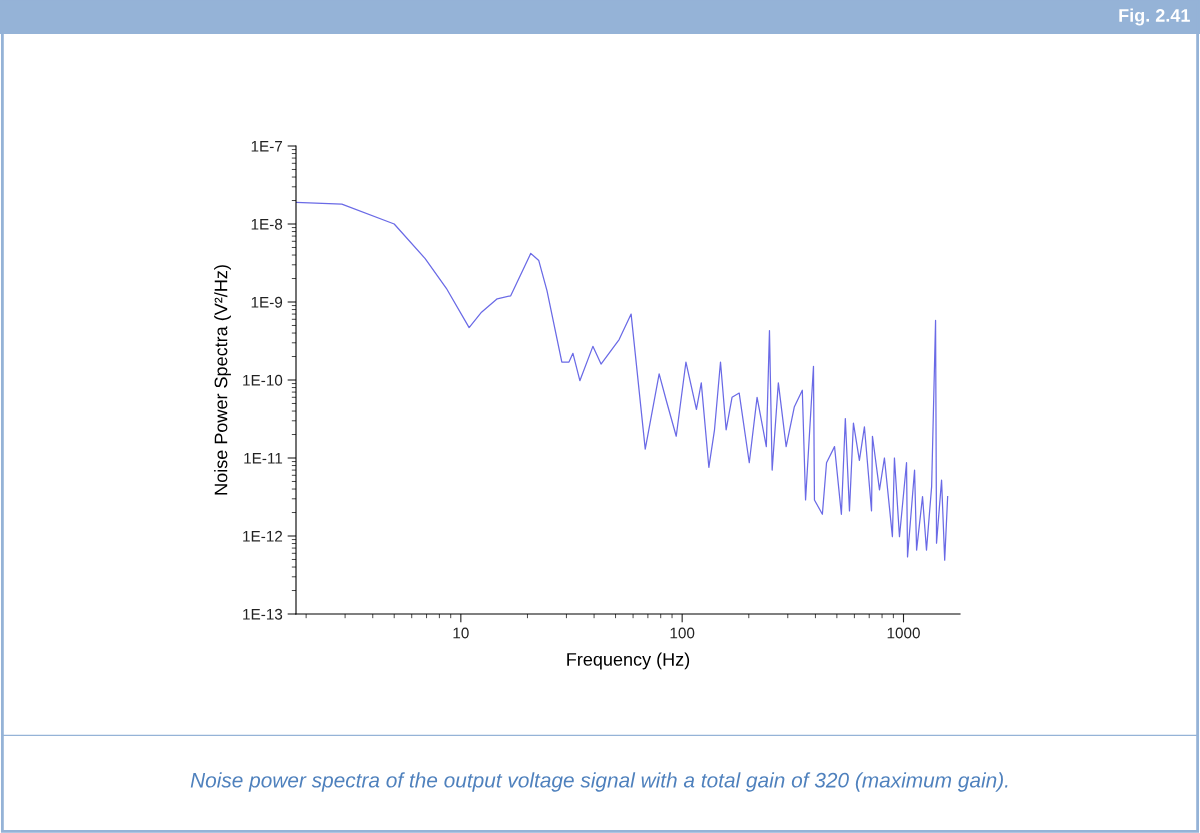 This screenshot has width=1200, height=833. What do you see at coordinates (682, 633) in the screenshot?
I see `x-tick-label: 100` at bounding box center [682, 633].